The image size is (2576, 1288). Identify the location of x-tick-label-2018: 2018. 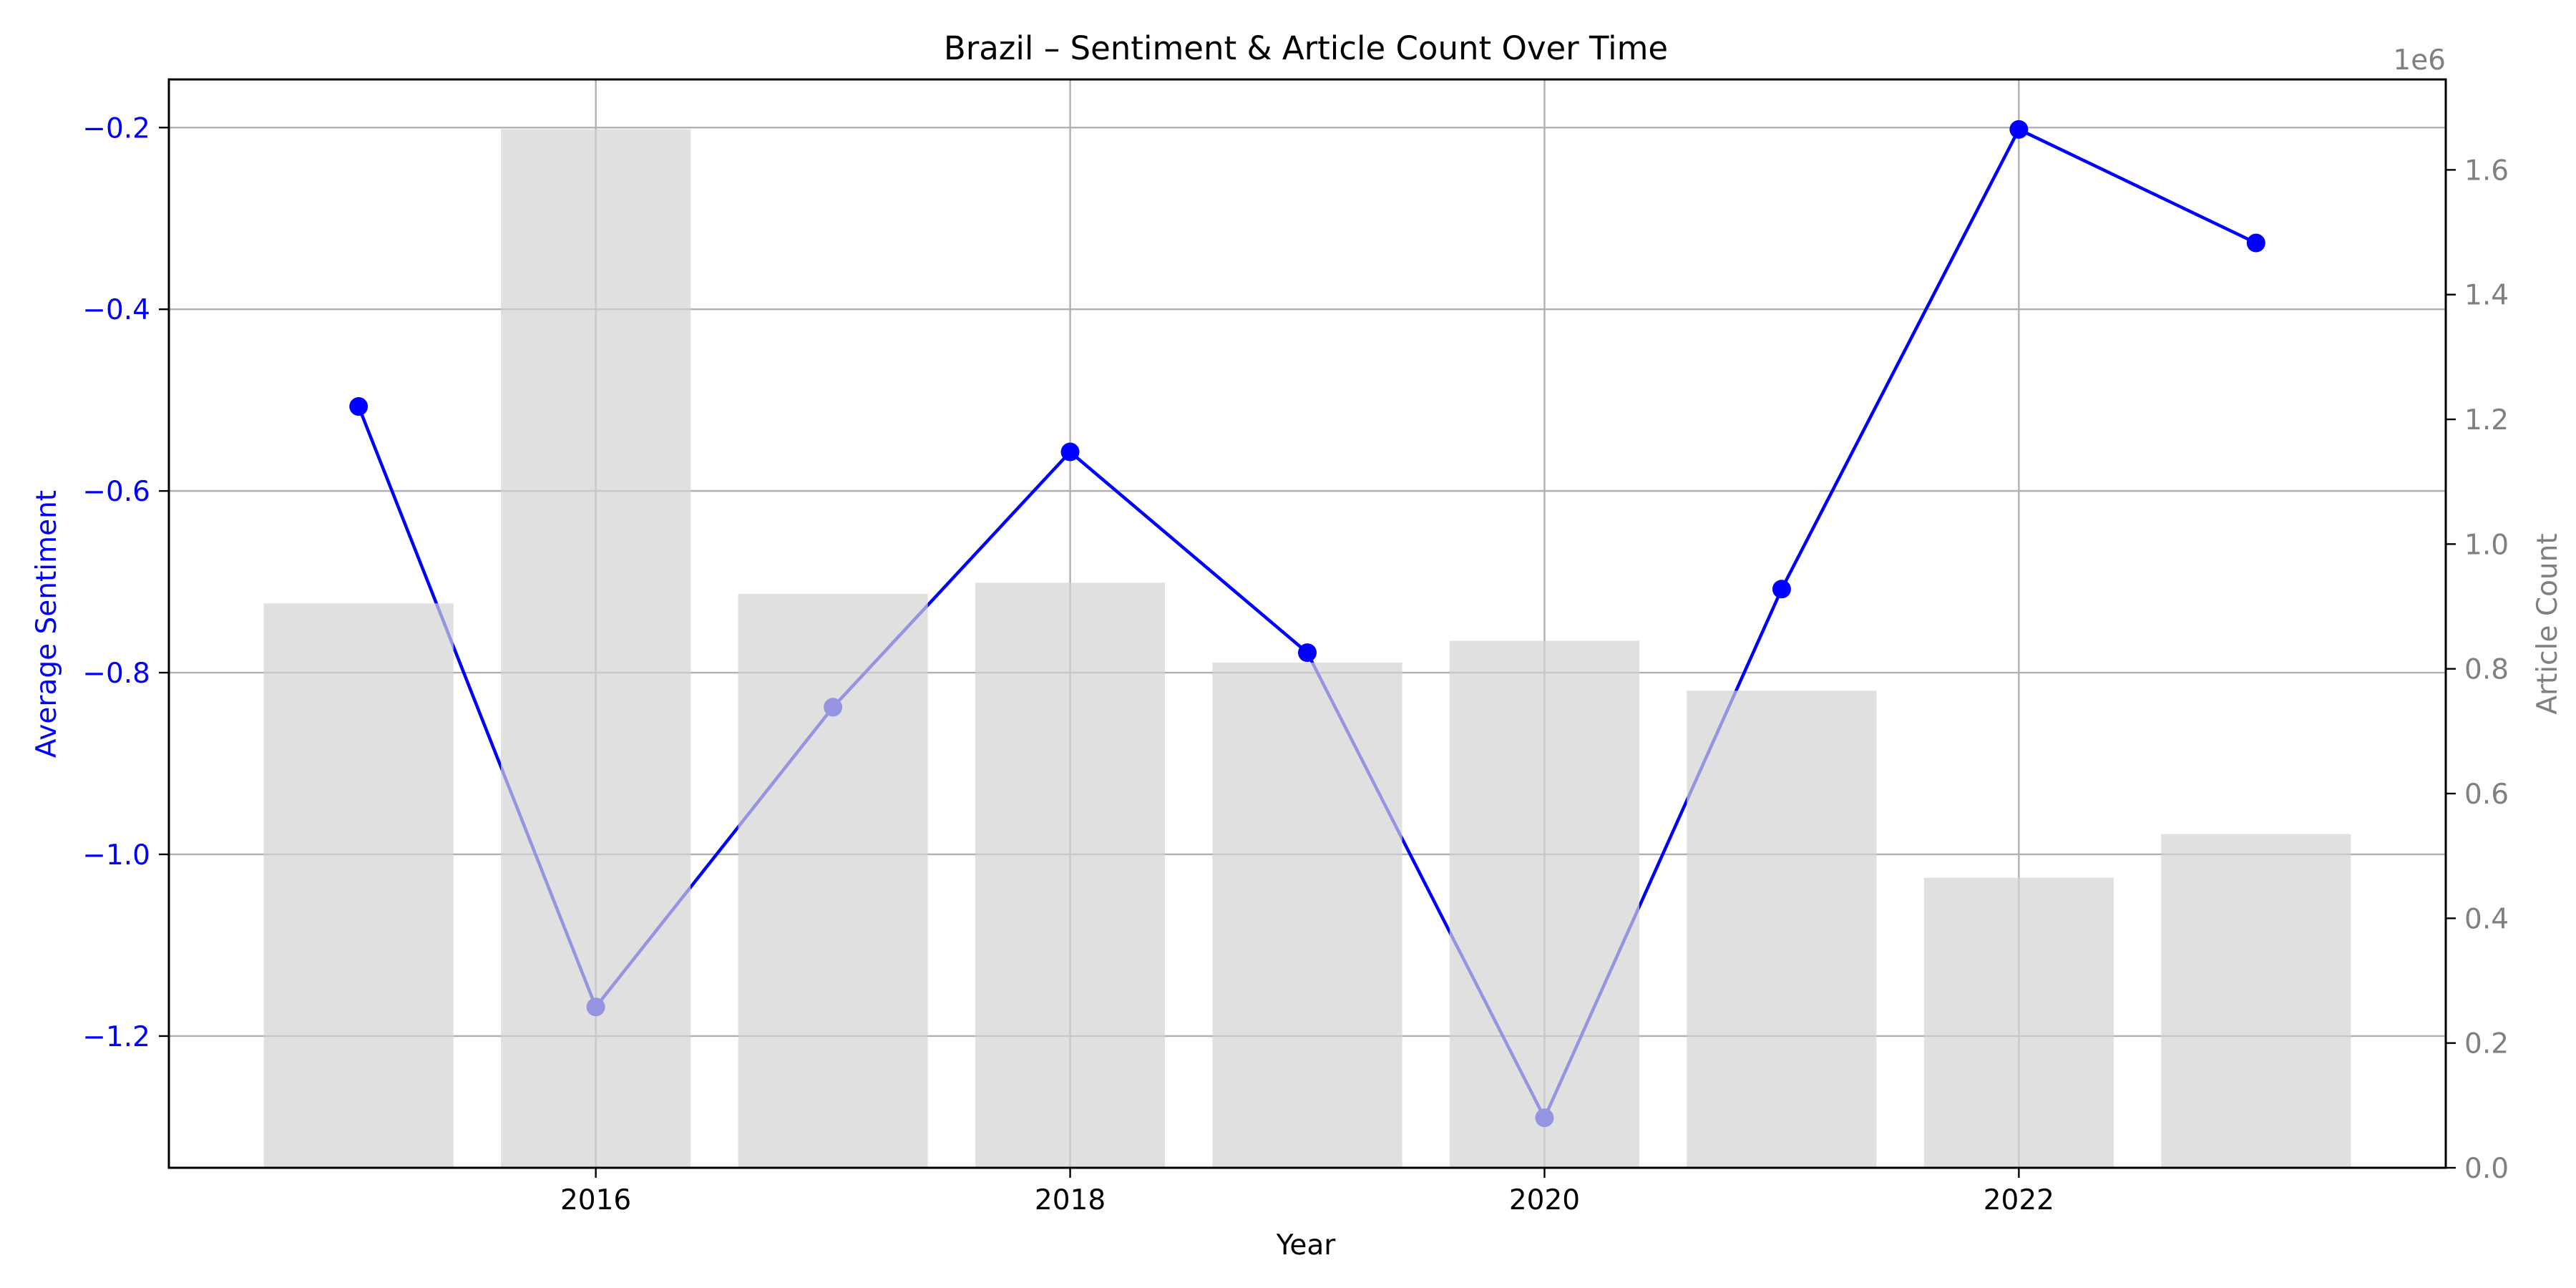
(1070, 1200).